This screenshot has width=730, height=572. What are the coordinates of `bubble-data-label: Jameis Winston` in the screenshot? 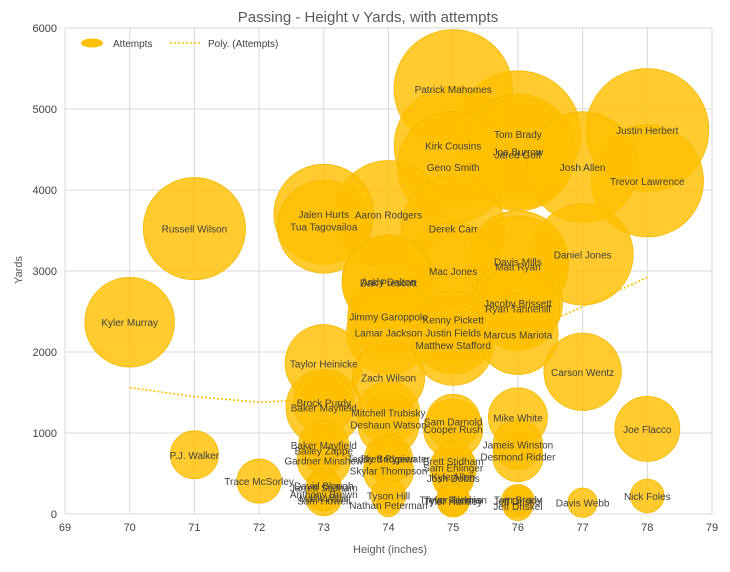 It's located at (518, 446).